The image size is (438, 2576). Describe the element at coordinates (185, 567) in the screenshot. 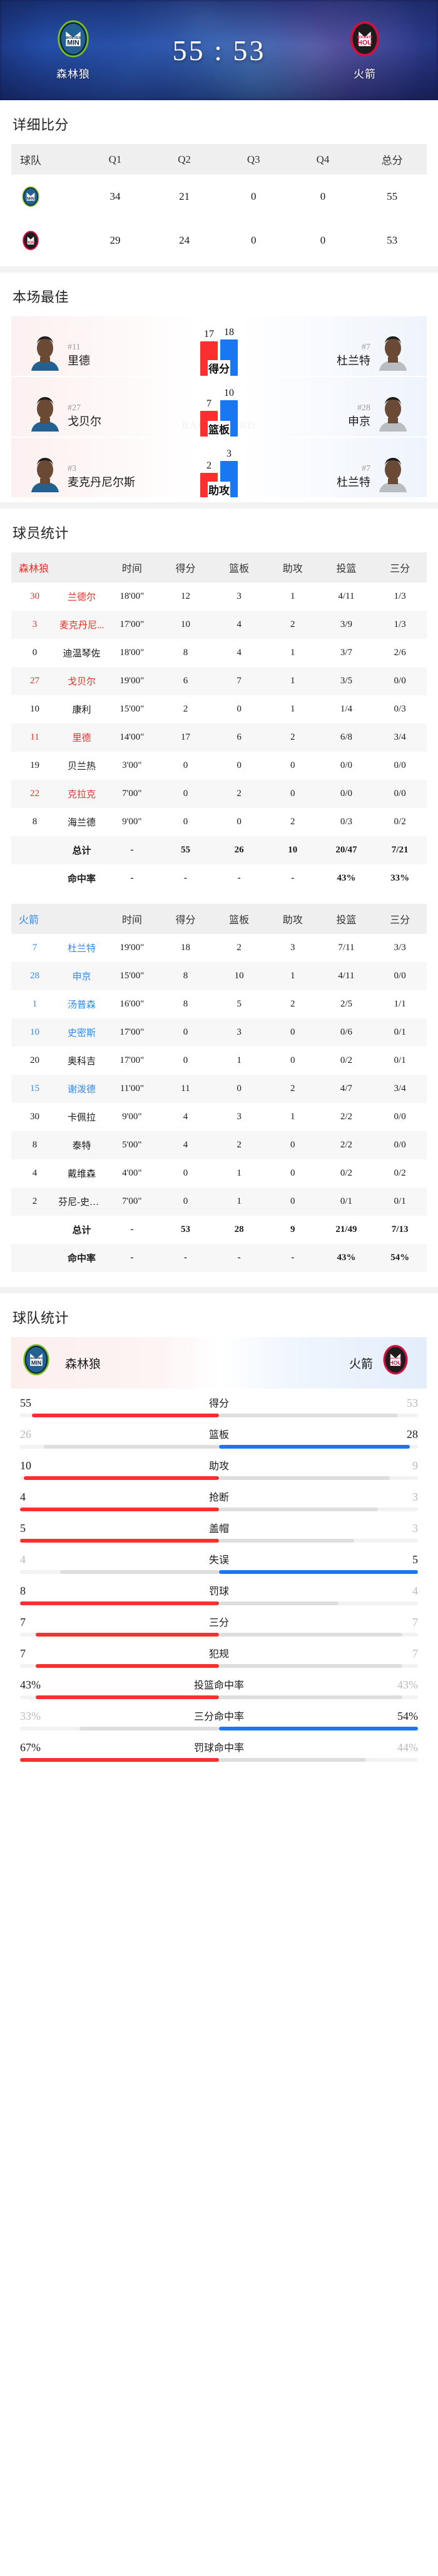

I see `player-stats-col-得分: 得分` at that location.